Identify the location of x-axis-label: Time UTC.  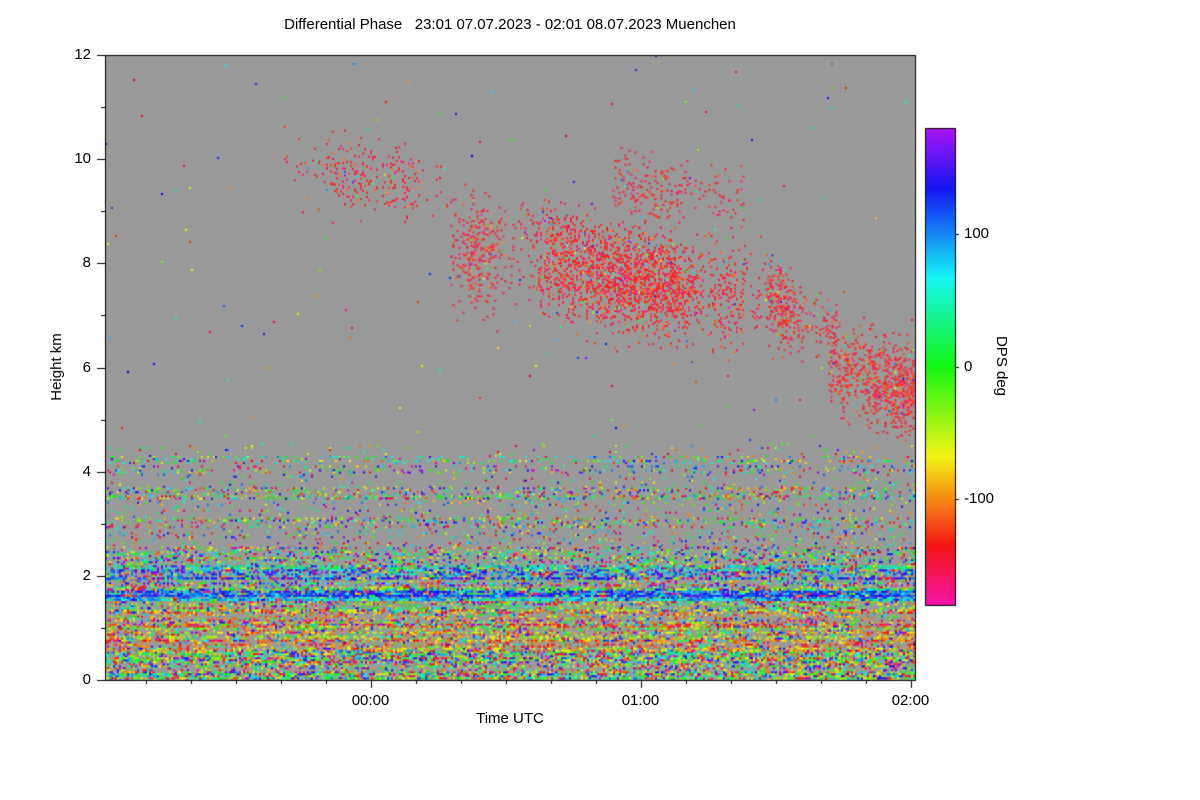
(510, 718).